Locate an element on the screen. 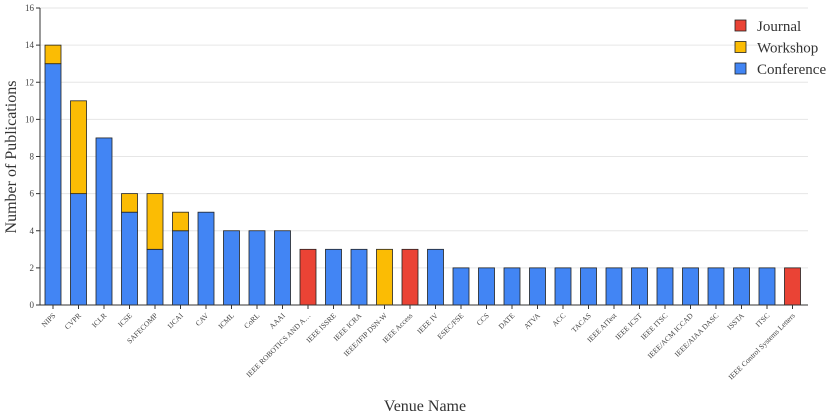 This screenshot has height=415, width=830. x-tick-label: CoRL is located at coordinates (252, 321).